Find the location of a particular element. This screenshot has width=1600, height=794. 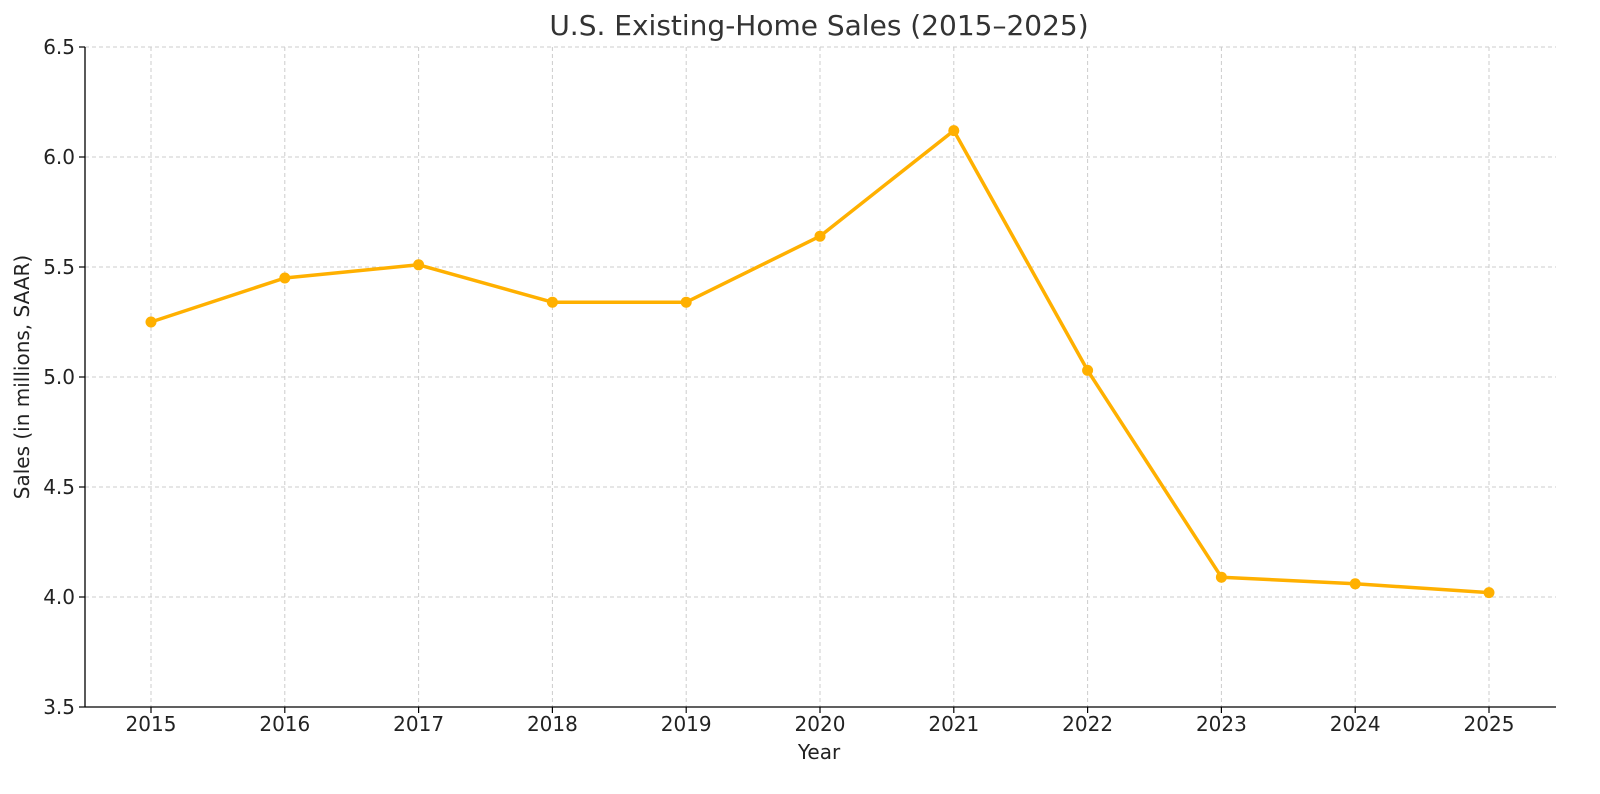

x-tick-label: 2018 is located at coordinates (552, 724).